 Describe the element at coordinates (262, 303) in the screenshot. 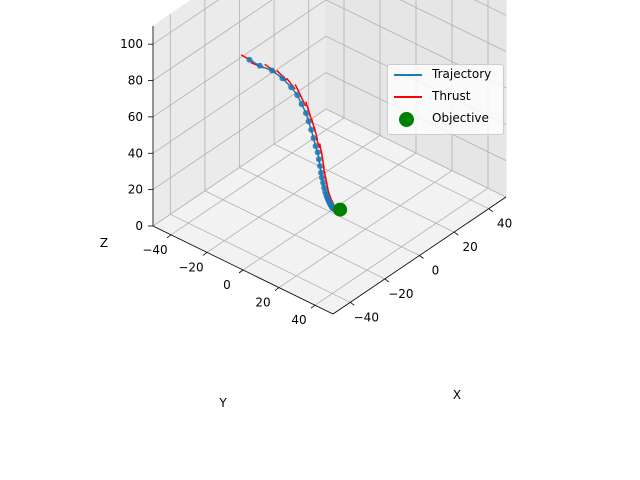

I see `y-tick-label: 20` at that location.